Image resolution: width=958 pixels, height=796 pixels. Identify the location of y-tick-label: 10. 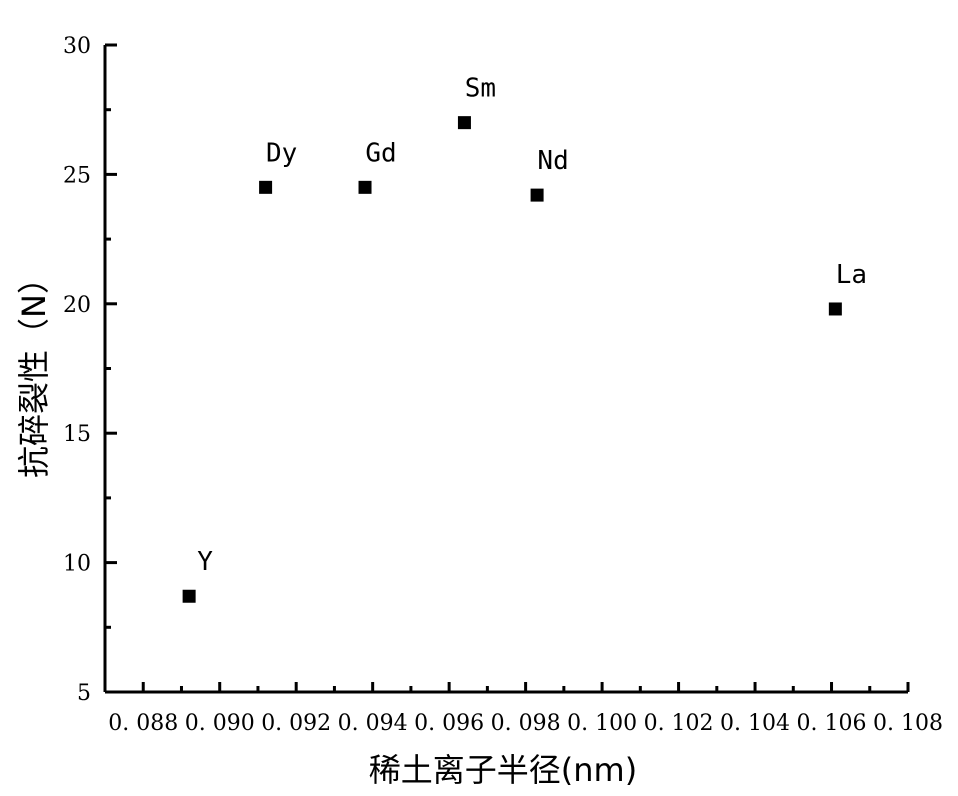
(77, 564).